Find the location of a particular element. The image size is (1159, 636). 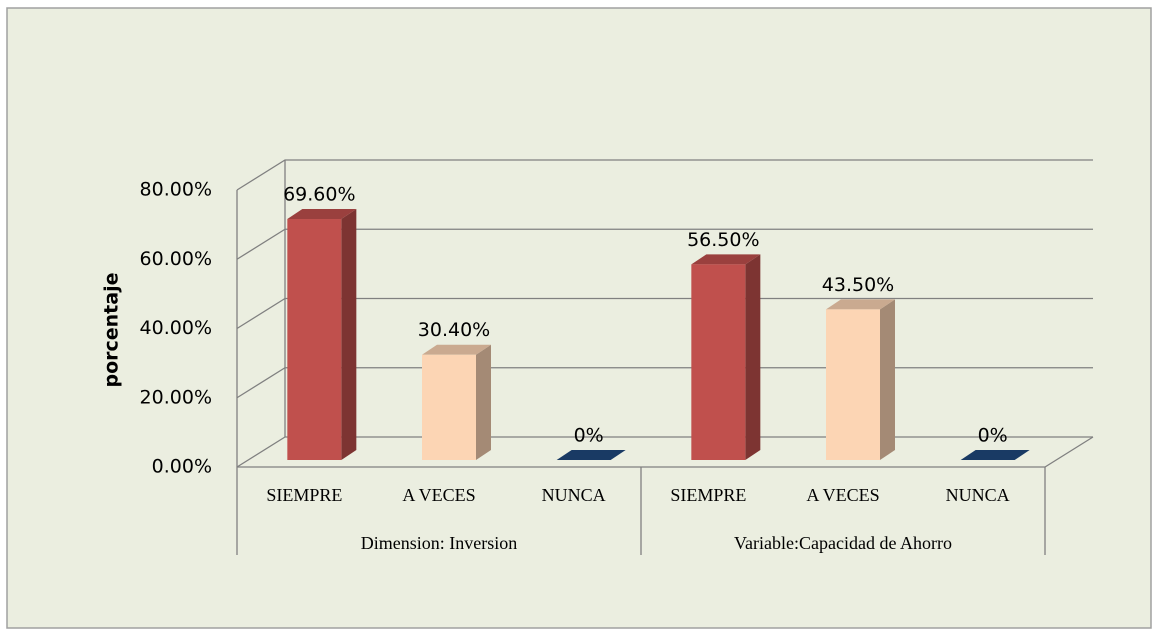

group-label: Dimension: Inversion is located at coordinates (439, 543).